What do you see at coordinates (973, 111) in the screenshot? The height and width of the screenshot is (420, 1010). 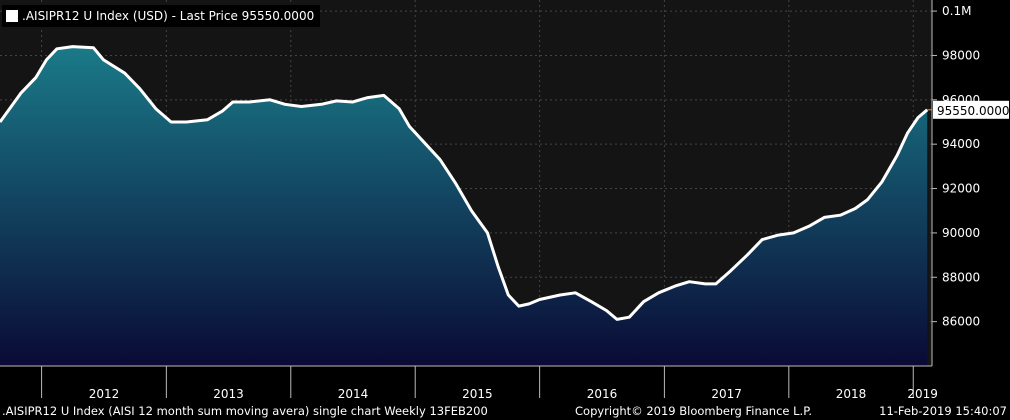 I see `last-price-label: 95550.0000` at bounding box center [973, 111].